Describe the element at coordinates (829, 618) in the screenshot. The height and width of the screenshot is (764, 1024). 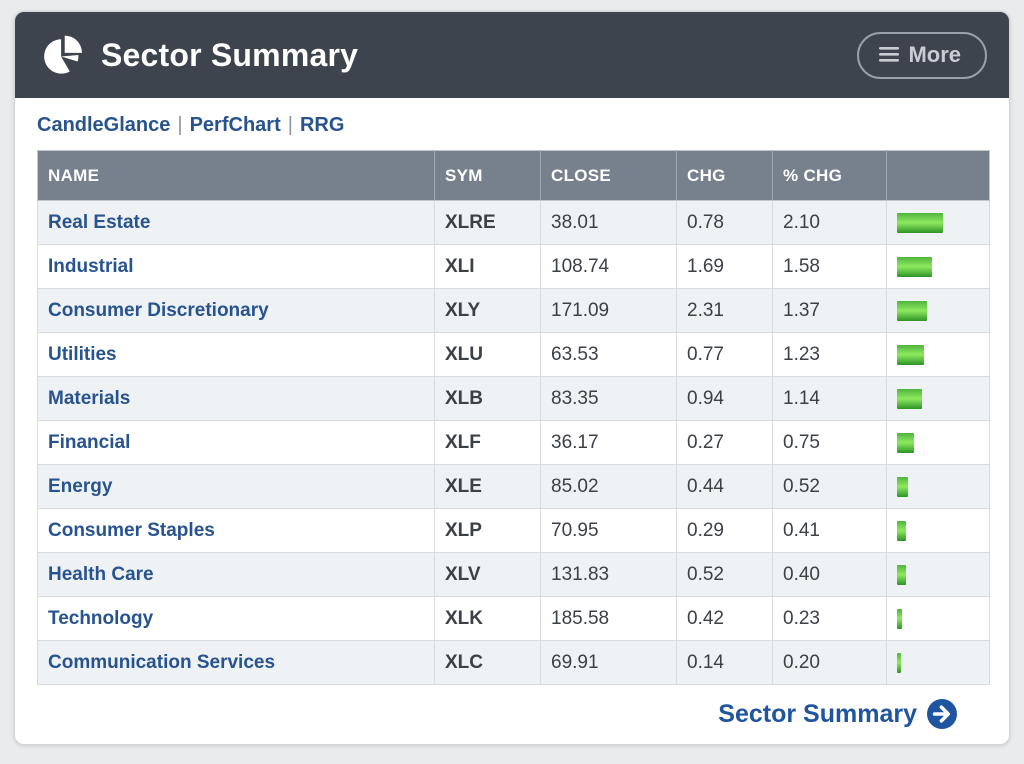
I see `pctchg-cell: 0.23` at that location.